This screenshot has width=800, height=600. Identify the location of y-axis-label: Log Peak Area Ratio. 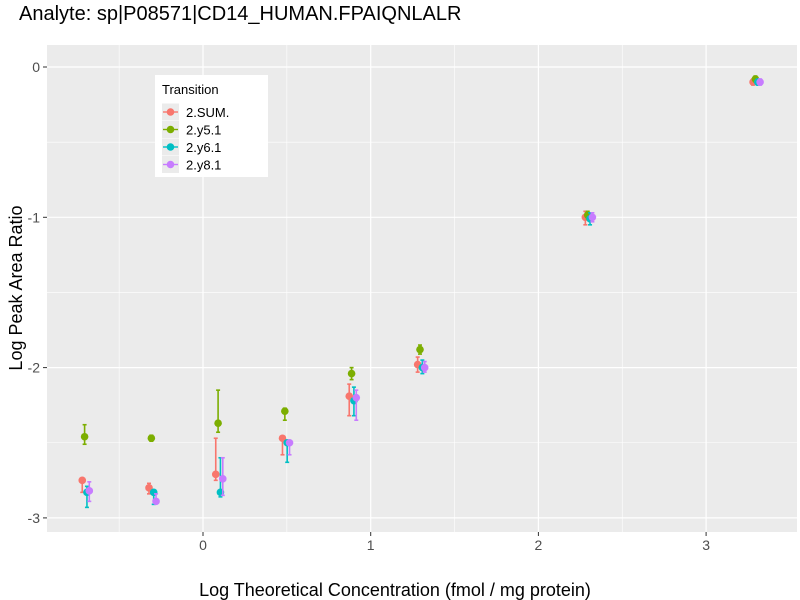
(16, 287).